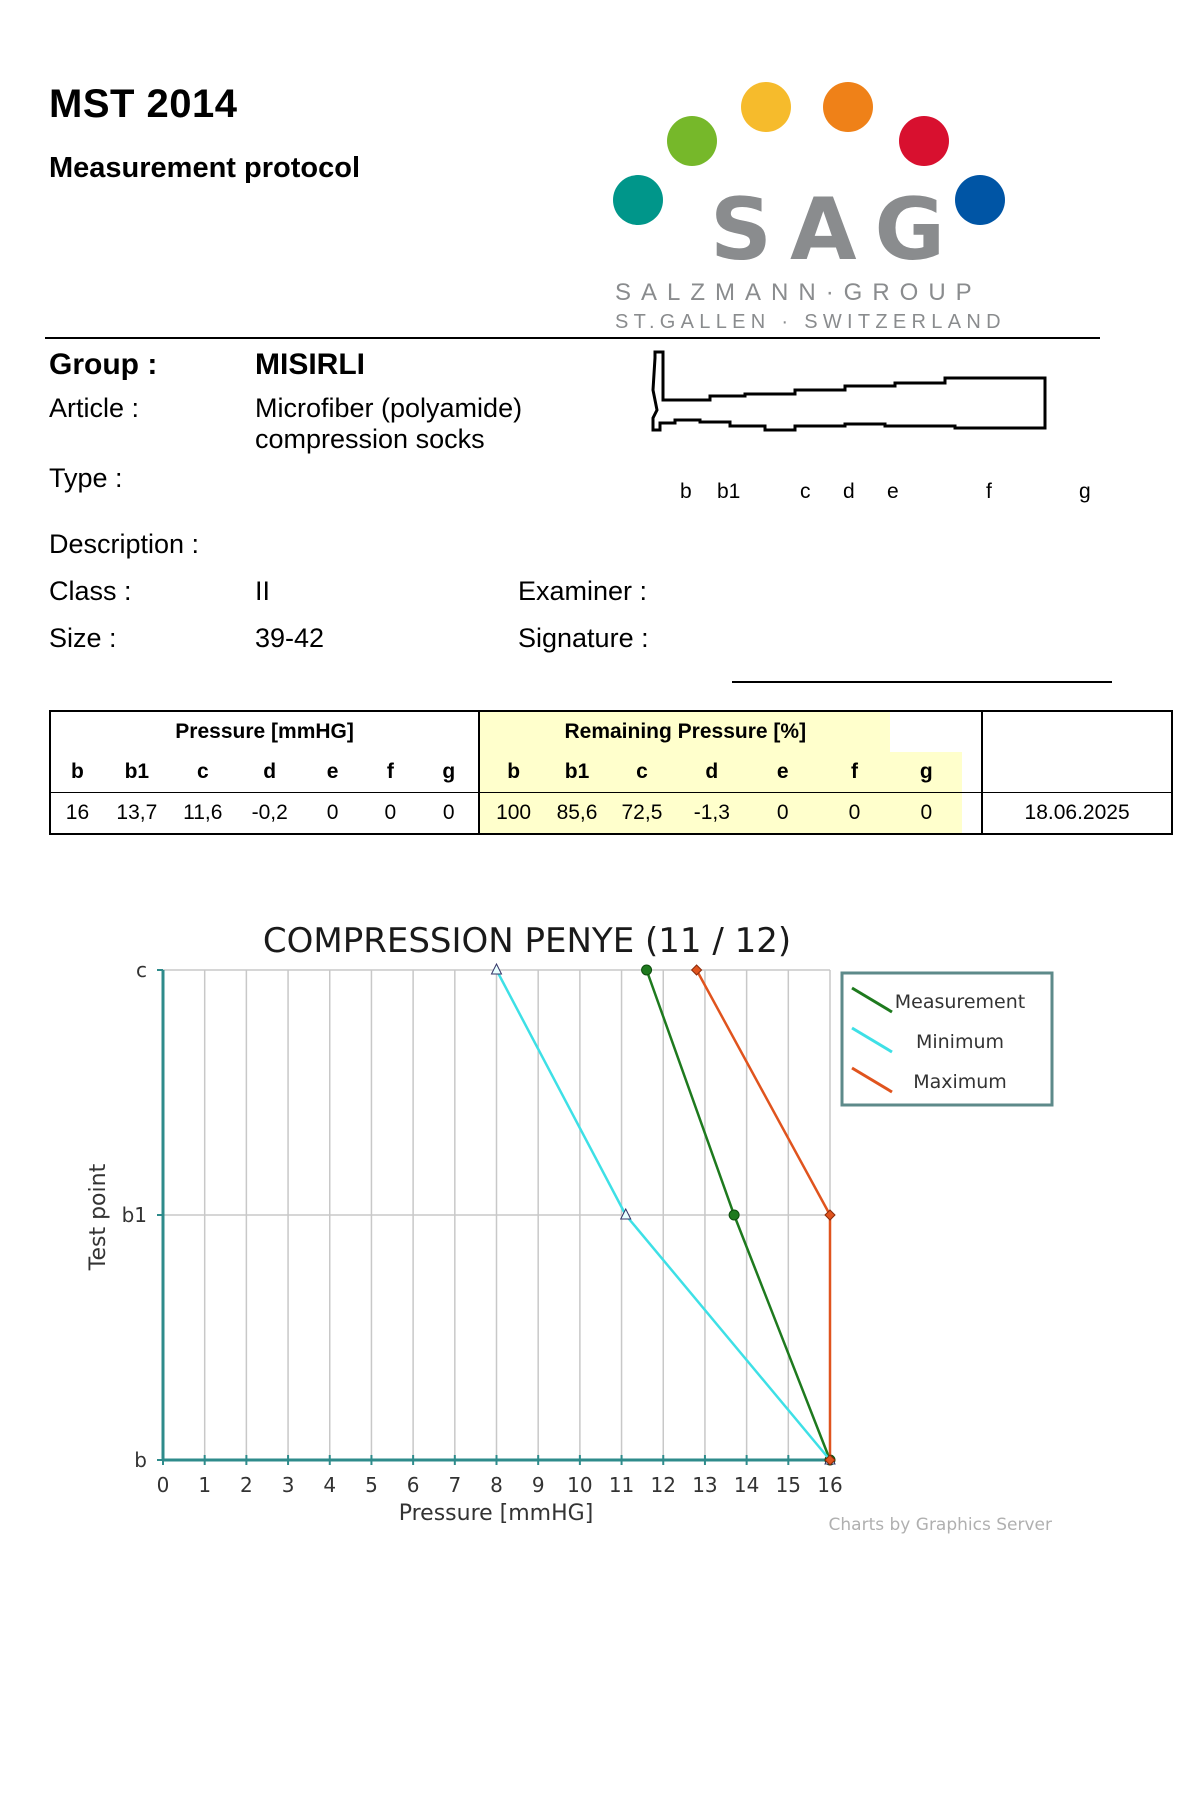 This screenshot has height=1800, width=1200. I want to click on x-tick-label: 9, so click(538, 1485).